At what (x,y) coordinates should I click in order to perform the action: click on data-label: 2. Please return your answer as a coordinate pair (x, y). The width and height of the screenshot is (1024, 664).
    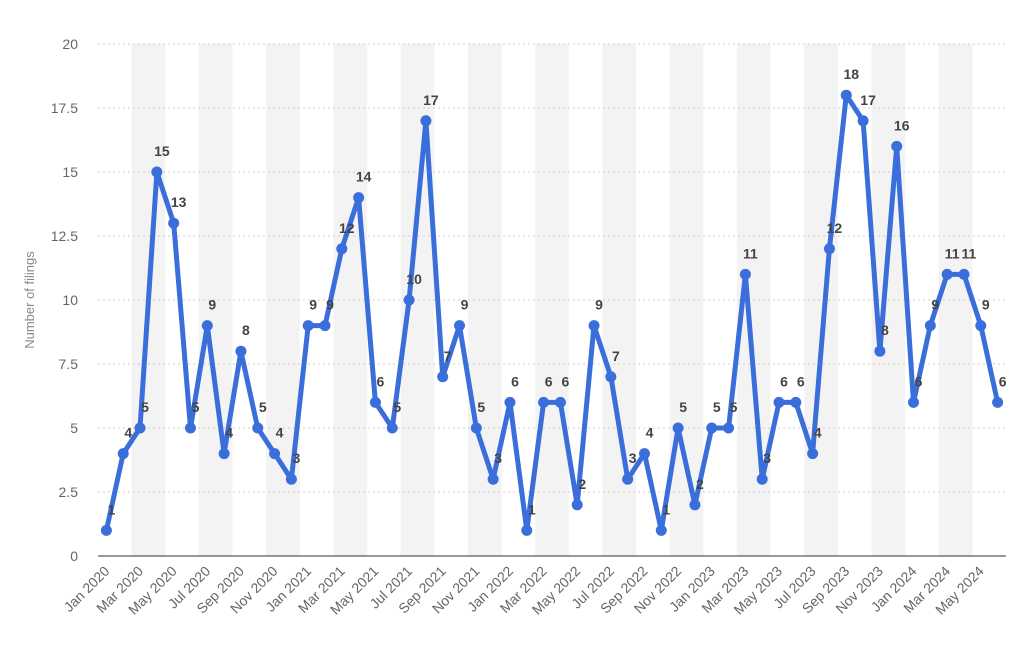
    Looking at the image, I should click on (700, 484).